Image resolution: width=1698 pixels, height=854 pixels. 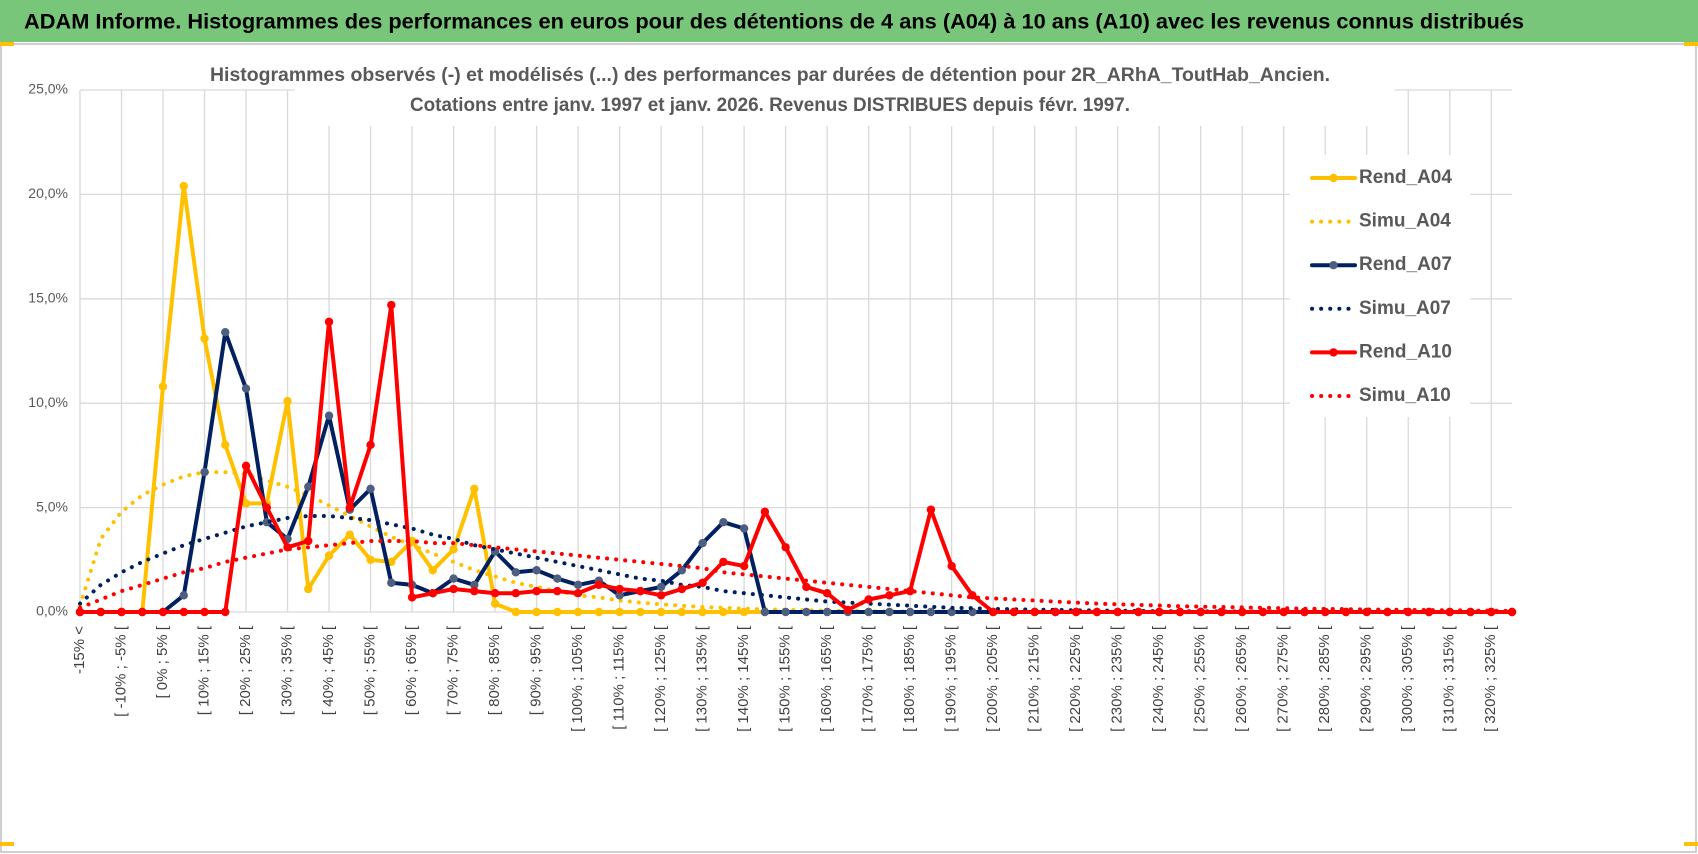 I want to click on header-bar, so click(x=849, y=21).